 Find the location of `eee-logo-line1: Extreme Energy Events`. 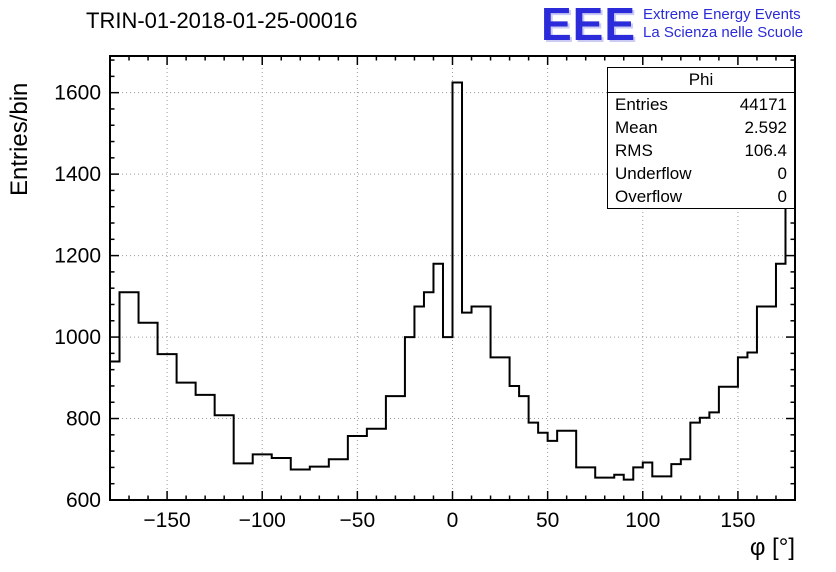

eee-logo-line1: Extreme Energy Events is located at coordinates (722, 14).